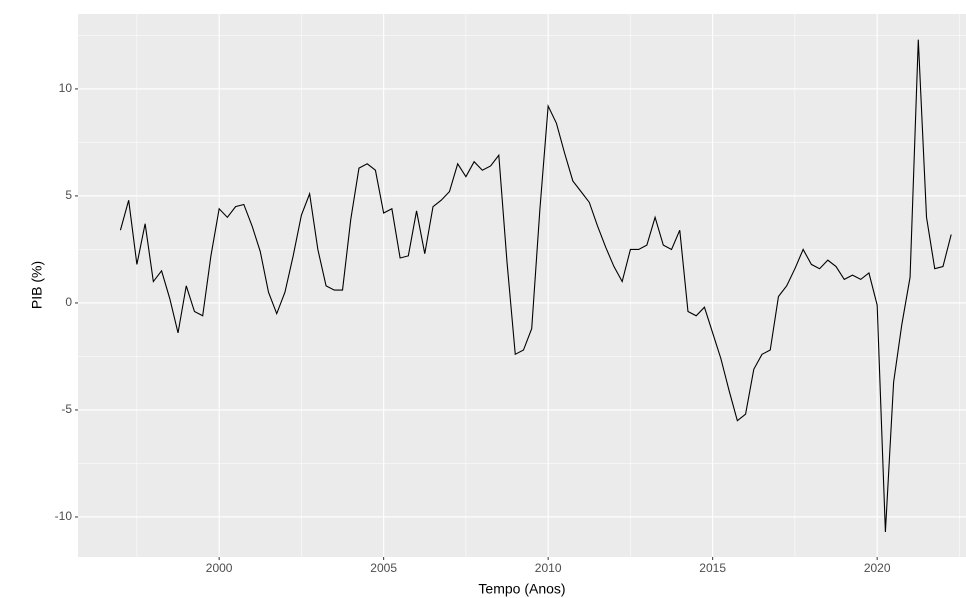 The width and height of the screenshot is (966, 598). Describe the element at coordinates (37, 285) in the screenshot. I see `y-axis-title: PIB (%)` at that location.